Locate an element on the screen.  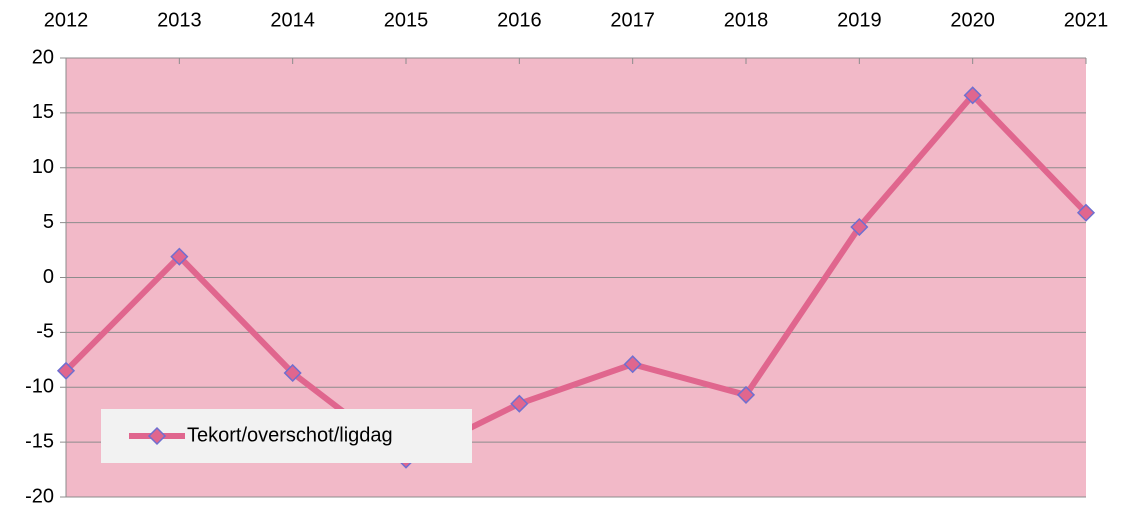
x-tick-label: 2019 is located at coordinates (859, 20).